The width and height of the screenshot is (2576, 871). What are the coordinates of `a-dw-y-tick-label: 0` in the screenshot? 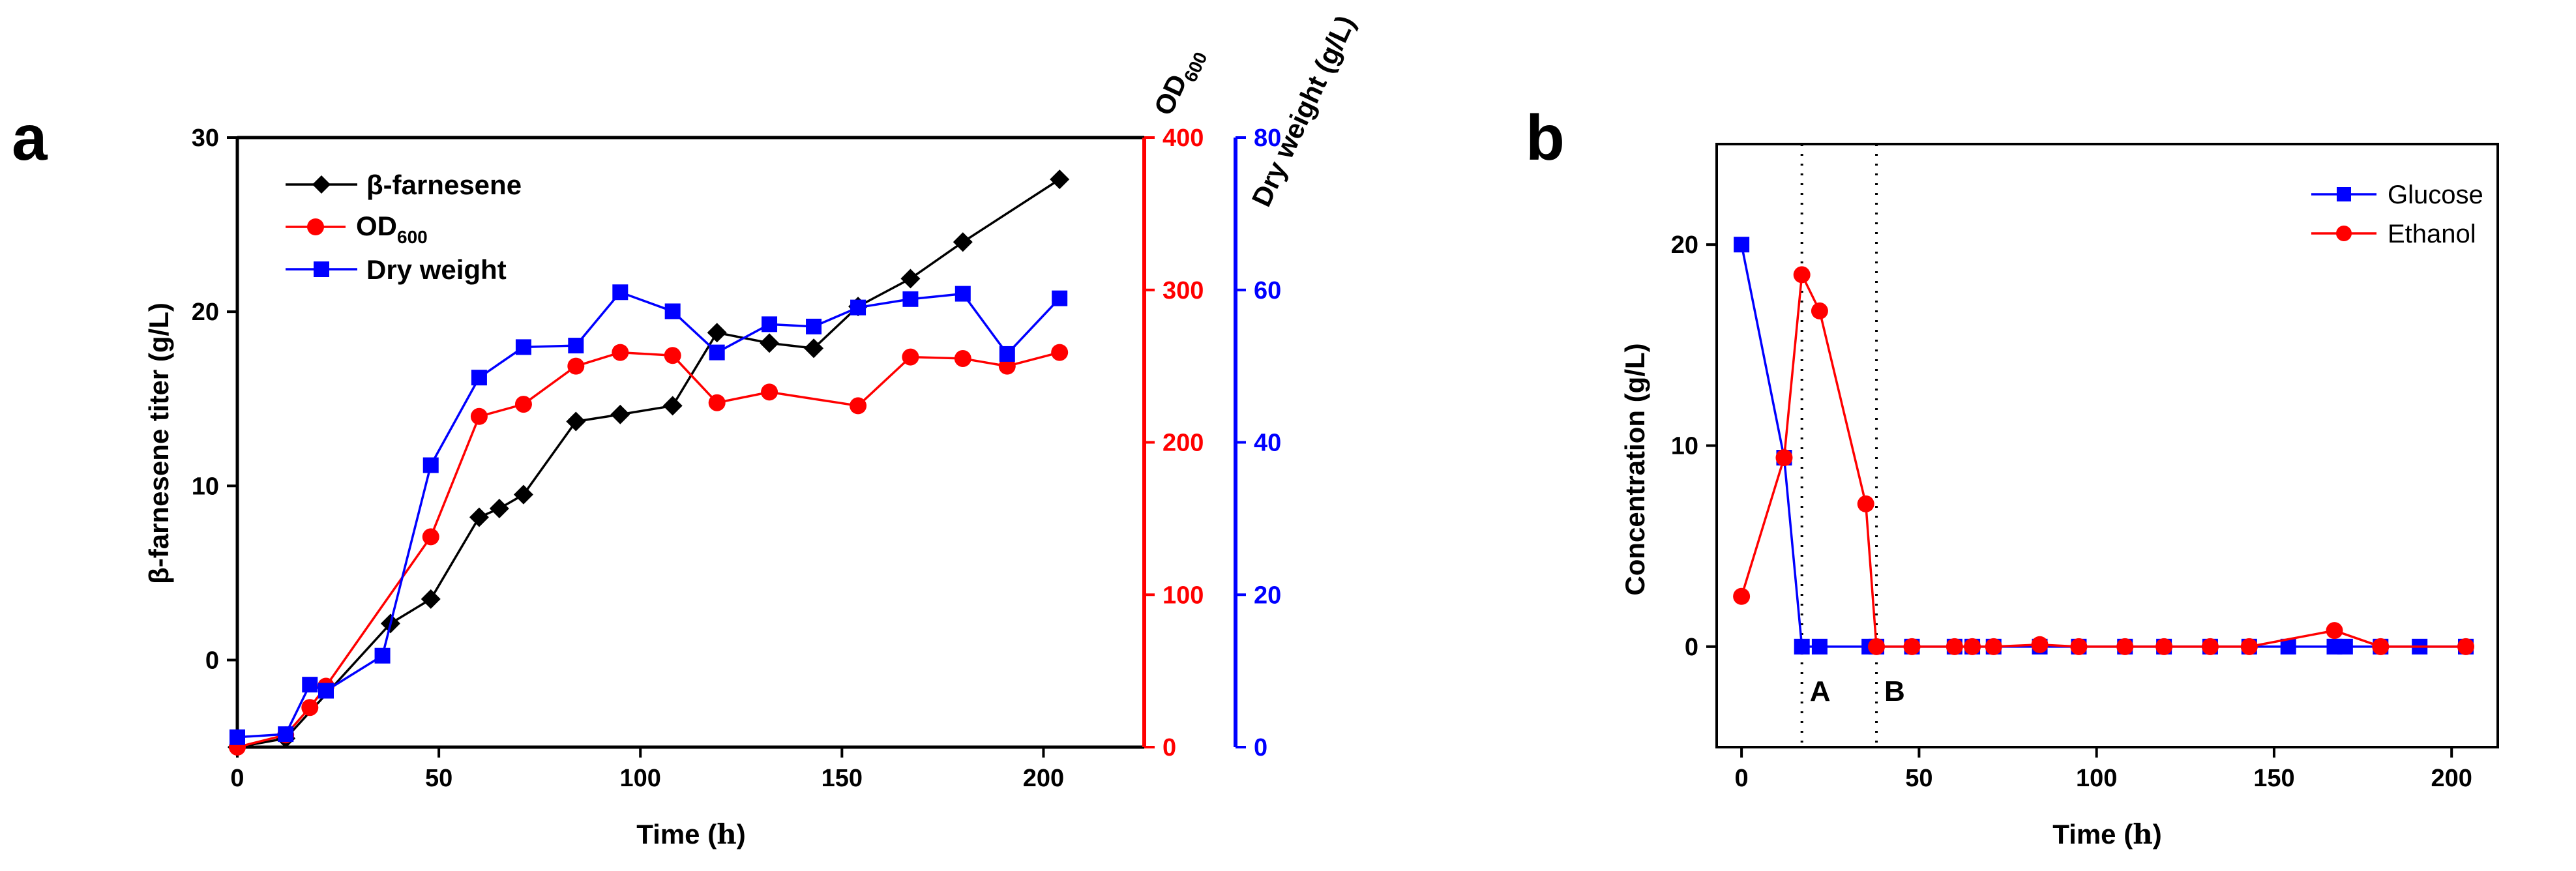 It's located at (1260, 747).